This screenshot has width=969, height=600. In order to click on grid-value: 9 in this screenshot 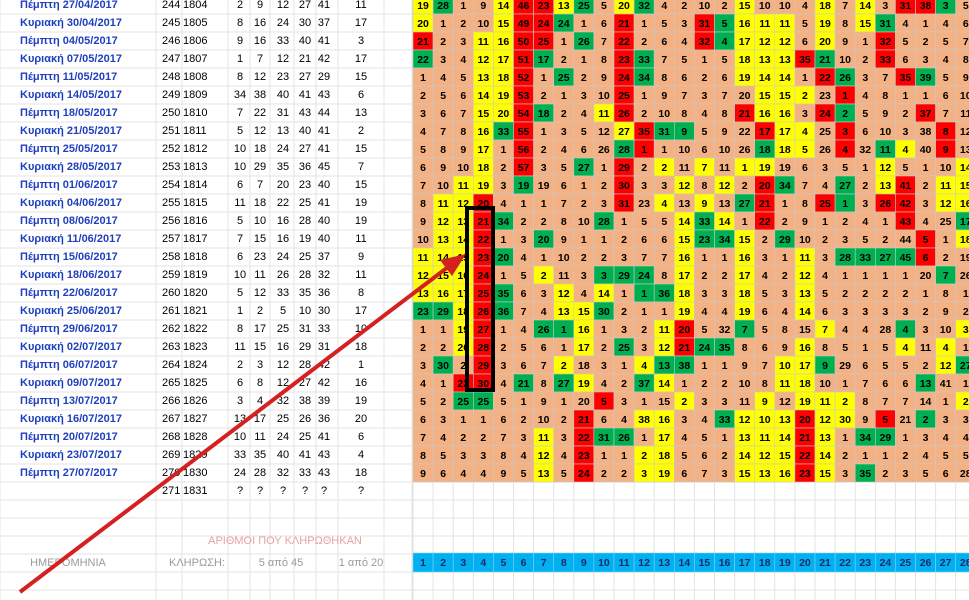, I will do `click(865, 420)`.